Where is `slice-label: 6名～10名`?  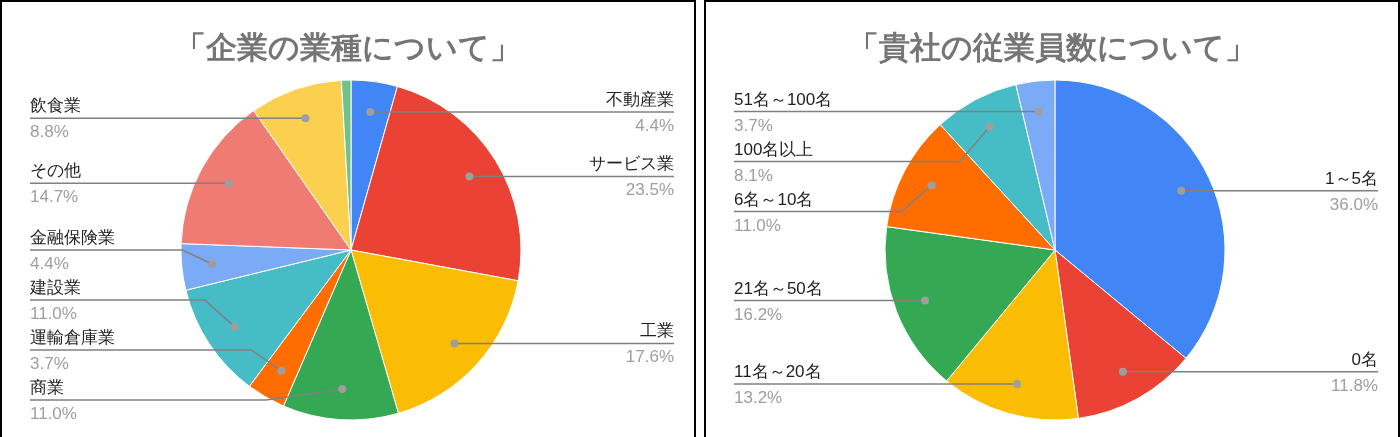
slice-label: 6名～10名 is located at coordinates (774, 199).